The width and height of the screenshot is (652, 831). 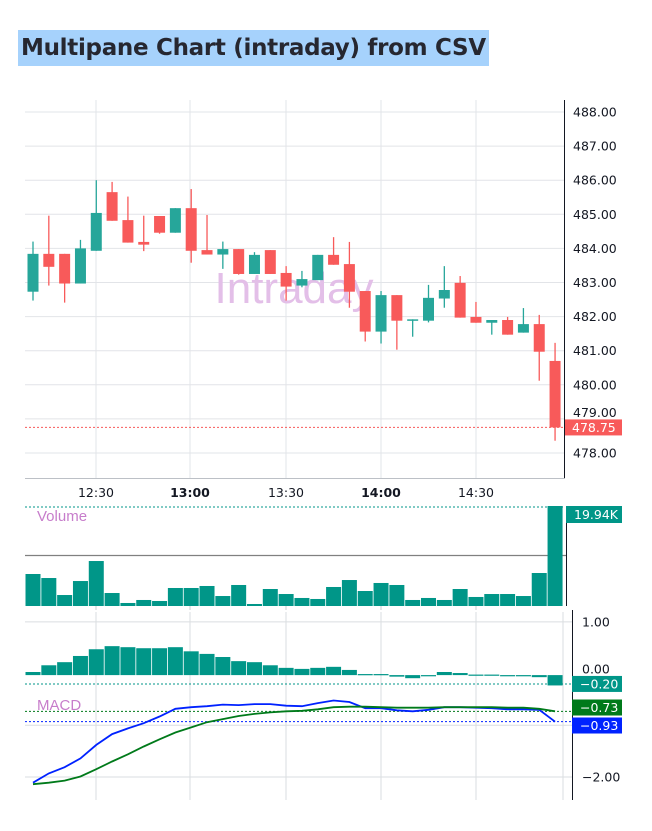 I want to click on signal-last-label: −0.73, so click(x=599, y=707).